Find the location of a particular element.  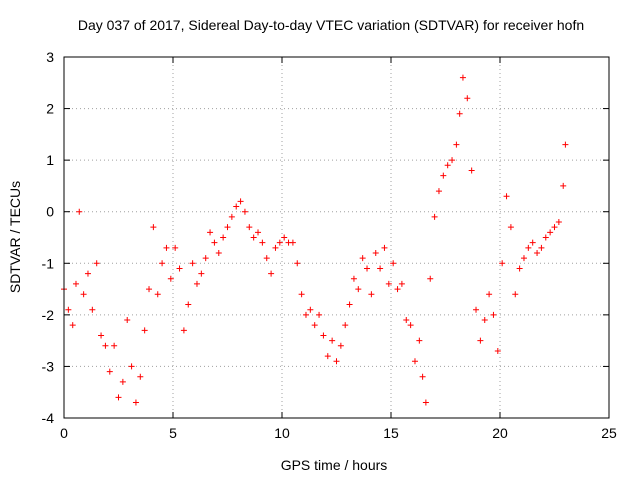

x-tick-label: 5 is located at coordinates (173, 433).